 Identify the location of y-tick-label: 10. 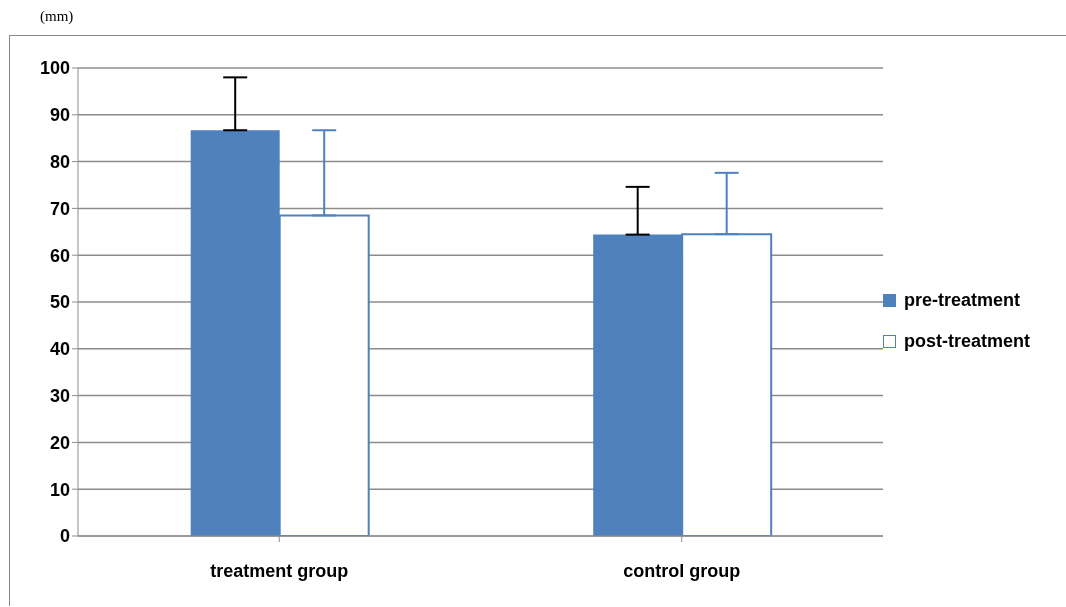
(59, 489).